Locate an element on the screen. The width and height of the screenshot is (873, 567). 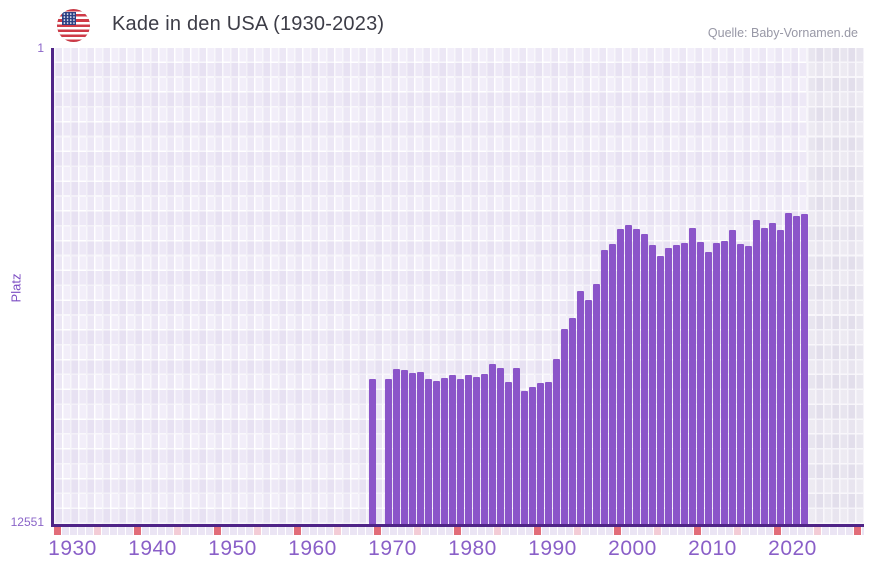
x-axis-tick-1950: 1950 is located at coordinates (232, 548).